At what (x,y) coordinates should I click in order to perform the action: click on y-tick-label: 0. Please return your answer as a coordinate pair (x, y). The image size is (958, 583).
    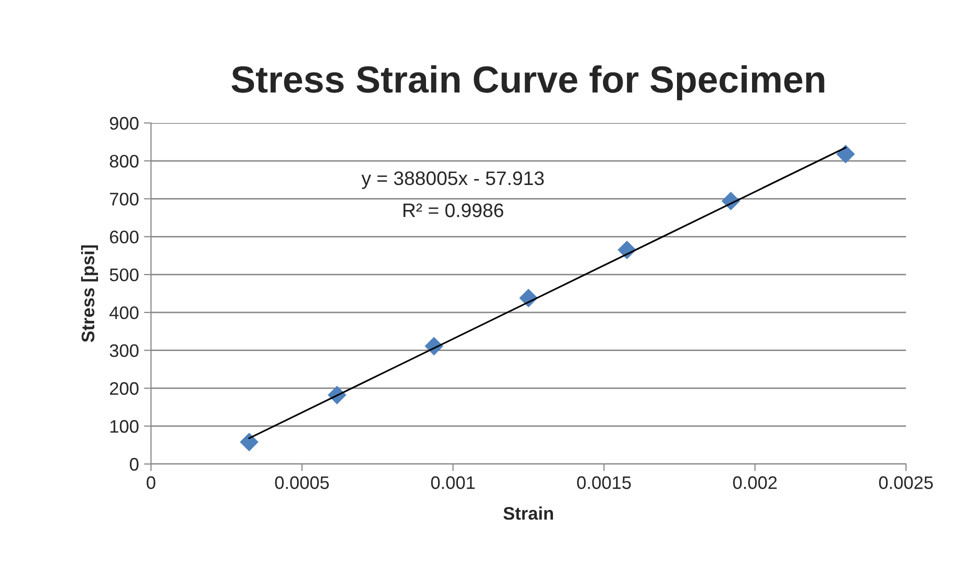
    Looking at the image, I should click on (134, 464).